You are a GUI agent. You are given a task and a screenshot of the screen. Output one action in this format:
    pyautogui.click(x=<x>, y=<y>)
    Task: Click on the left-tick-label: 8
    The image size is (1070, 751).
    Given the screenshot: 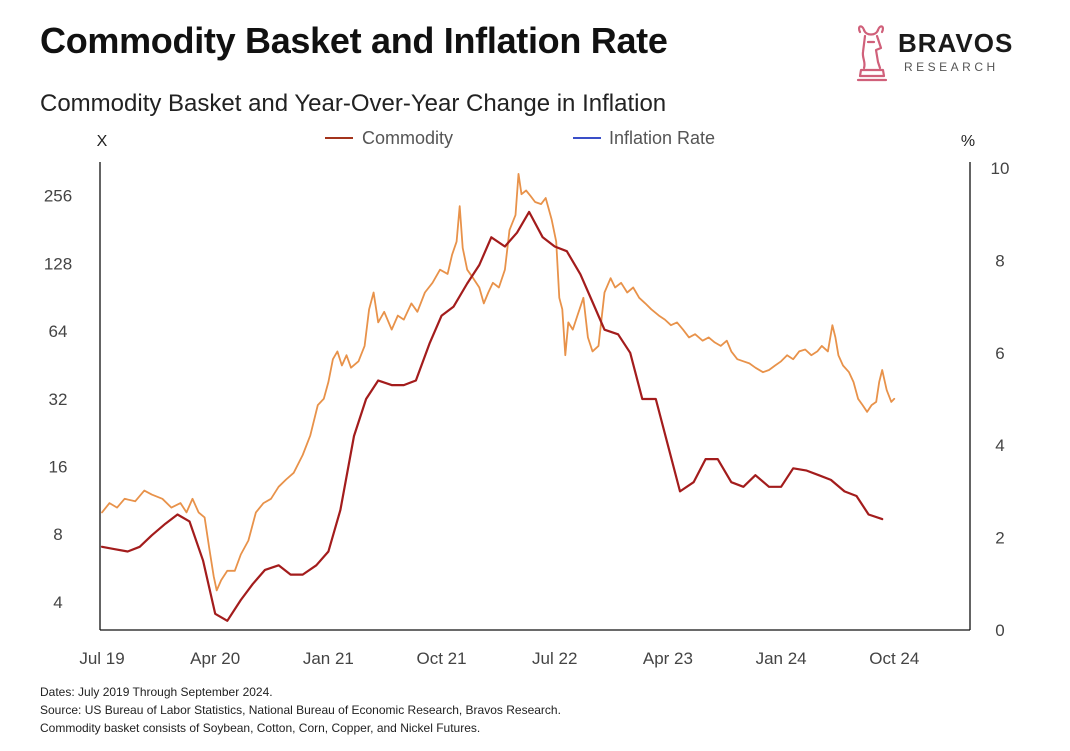 What is the action you would take?
    pyautogui.click(x=57, y=534)
    